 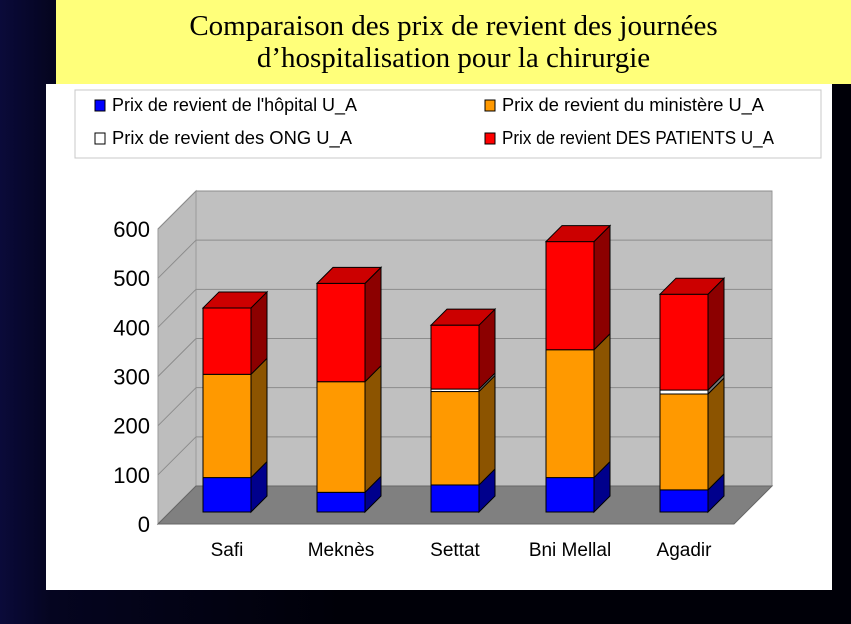 I want to click on x-tick-label-4: Bni Mellal, so click(x=570, y=550).